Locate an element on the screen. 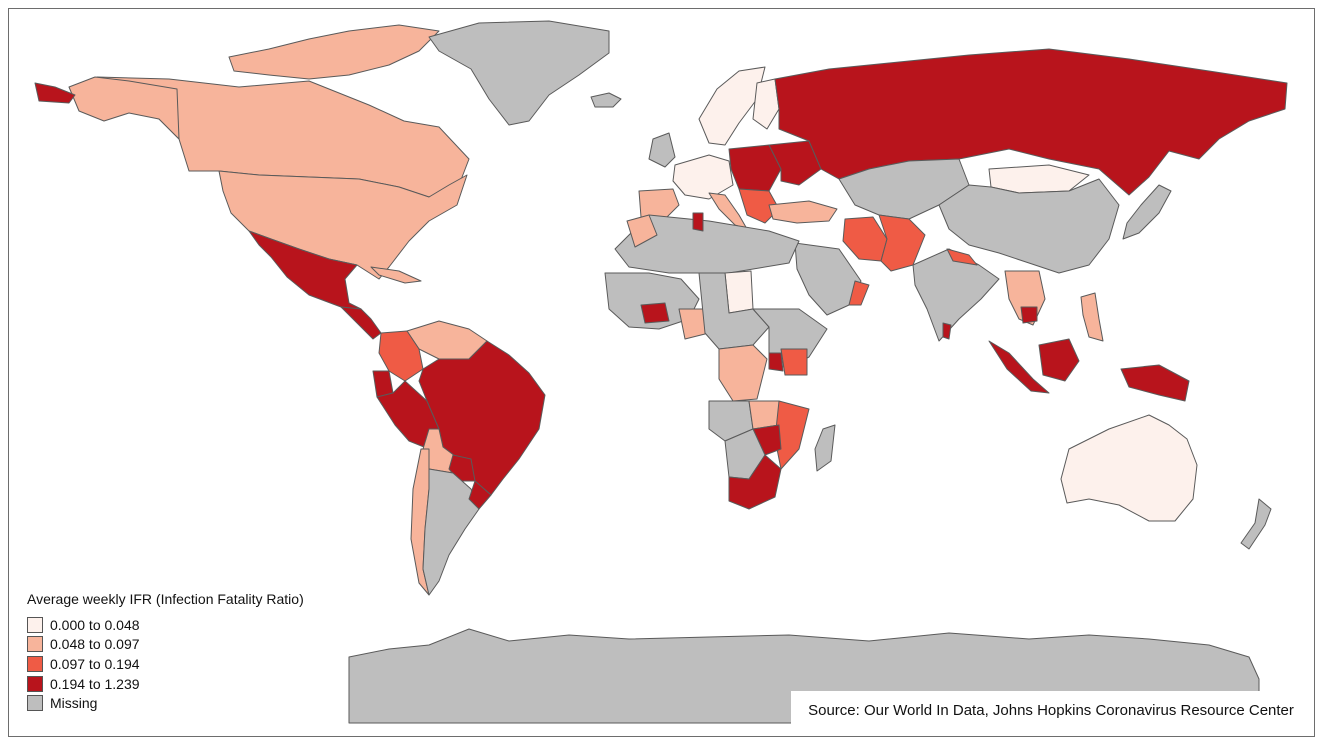  region-aleutian-far-west is located at coordinates (55, 93).